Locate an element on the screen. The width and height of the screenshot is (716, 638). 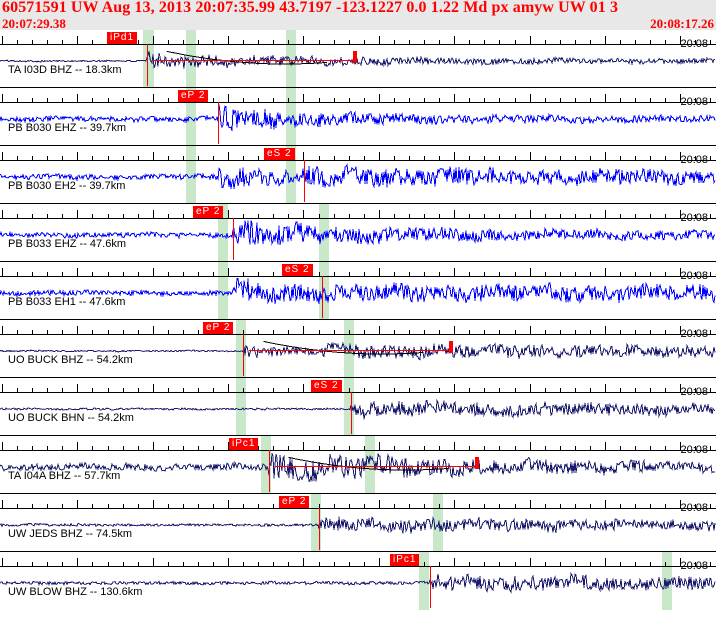
trace-panel: 20:08 iPc1 TA I04A BHZ -- 57.7km is located at coordinates (358, 465).